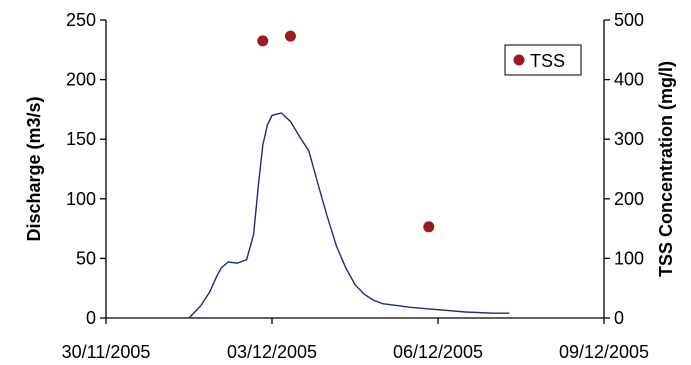  What do you see at coordinates (81, 20) in the screenshot?
I see `left-tick-label: 250` at bounding box center [81, 20].